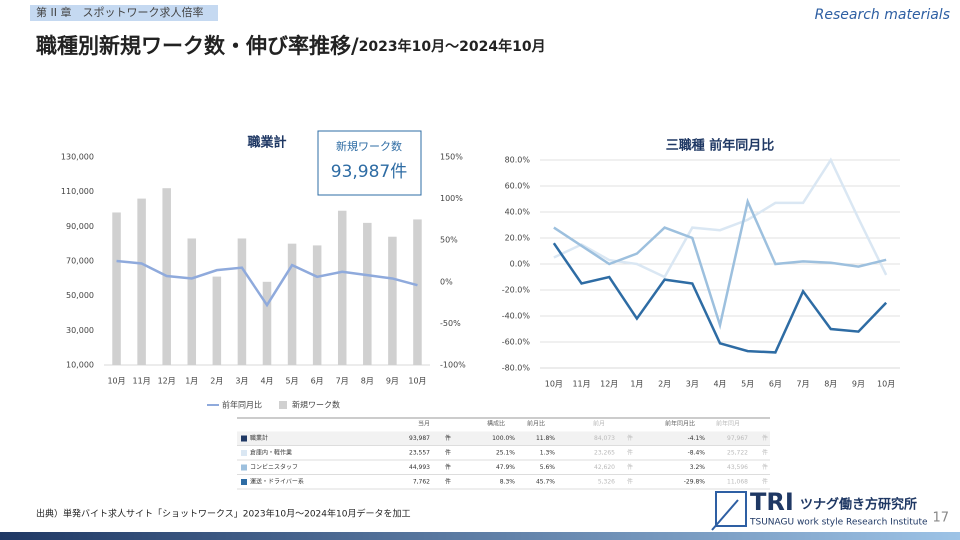 Image resolution: width=960 pixels, height=540 pixels. Describe the element at coordinates (259, 438) in the screenshot. I see `row-name: 職業計` at that location.